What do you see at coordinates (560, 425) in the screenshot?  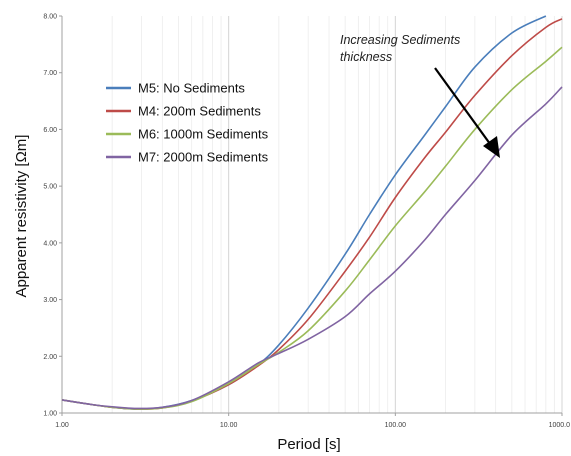 I see `x-tick-label: 1000.0` at bounding box center [560, 425].